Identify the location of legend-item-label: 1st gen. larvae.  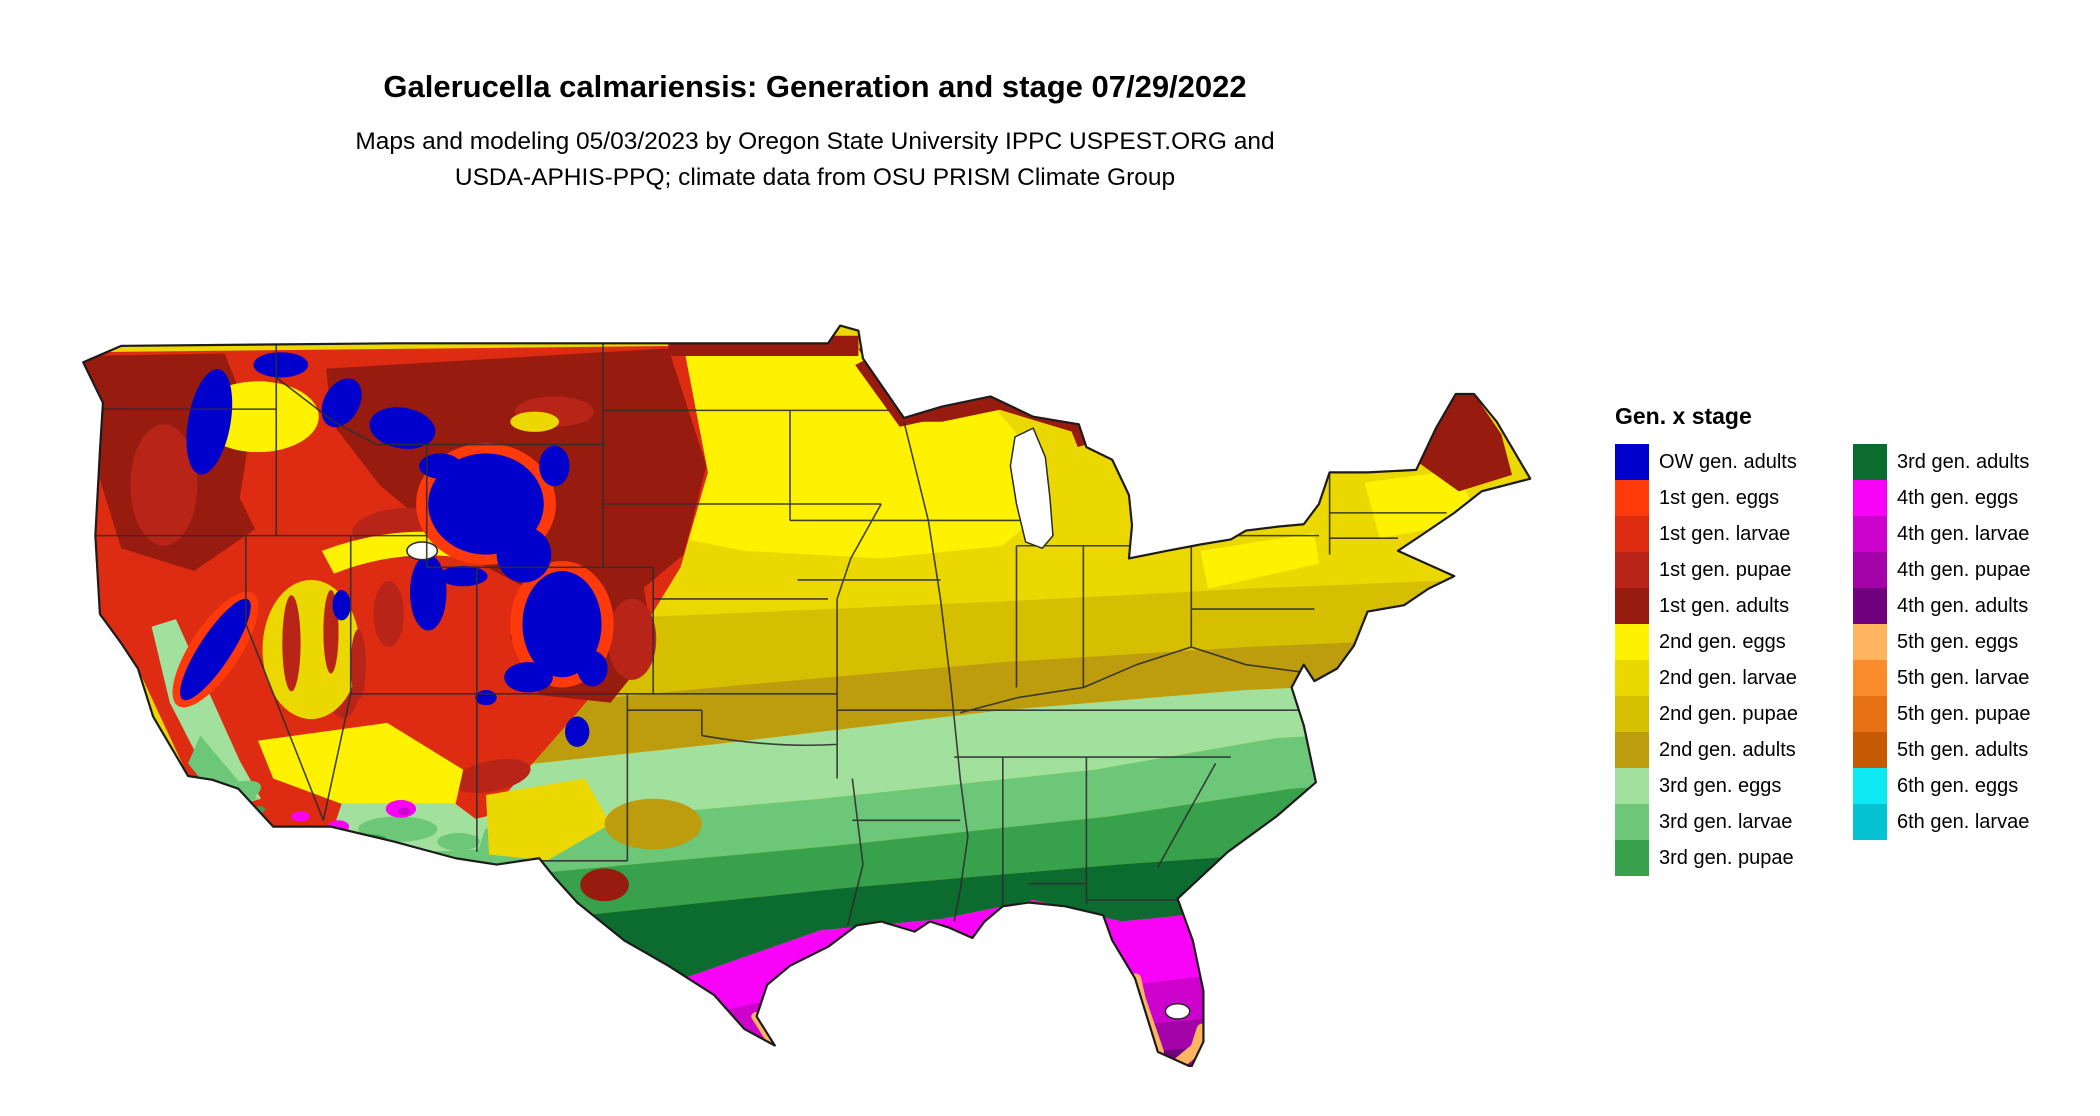
(1725, 534).